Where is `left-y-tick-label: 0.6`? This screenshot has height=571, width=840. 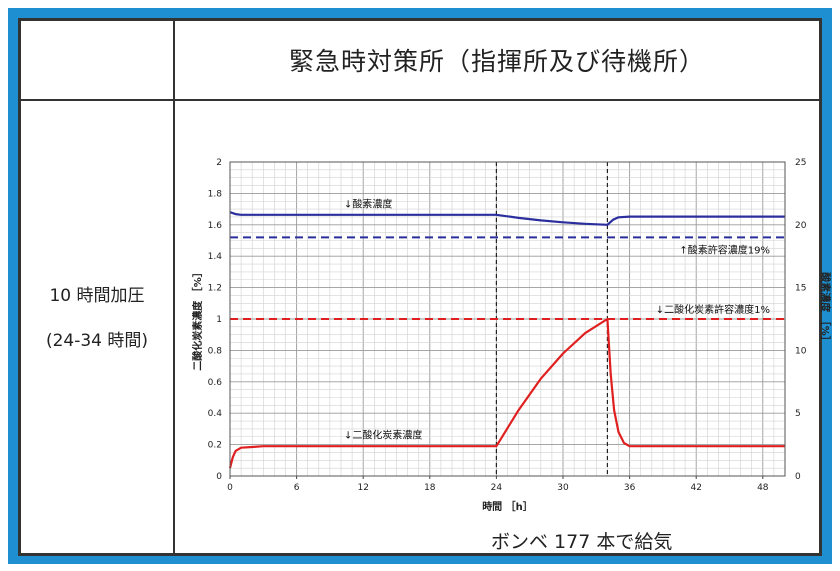 left-y-tick-label: 0.6 is located at coordinates (215, 383).